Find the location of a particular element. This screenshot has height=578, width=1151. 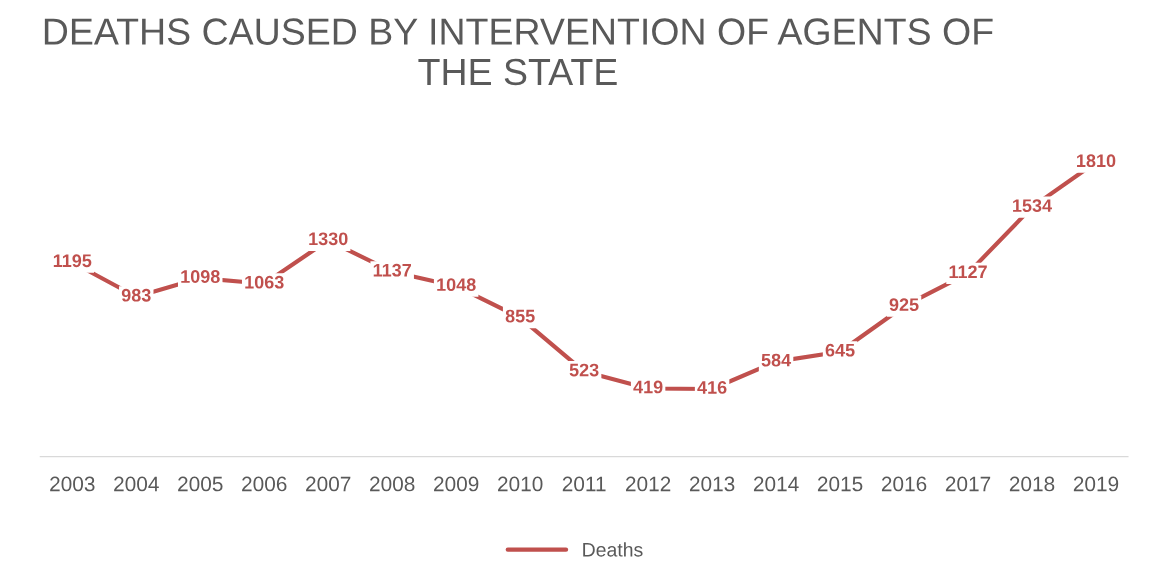

x-tick-label: 2019 is located at coordinates (1096, 484).